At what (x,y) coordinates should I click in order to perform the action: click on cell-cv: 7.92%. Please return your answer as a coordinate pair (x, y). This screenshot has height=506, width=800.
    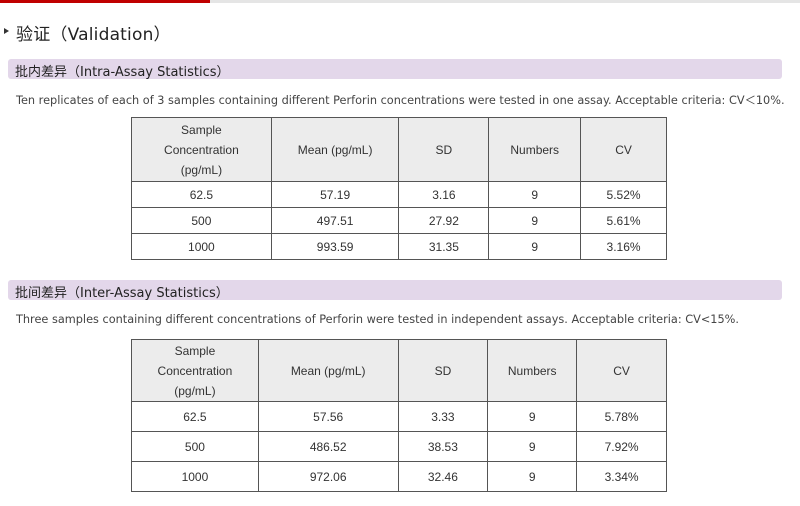
    Looking at the image, I should click on (621, 446).